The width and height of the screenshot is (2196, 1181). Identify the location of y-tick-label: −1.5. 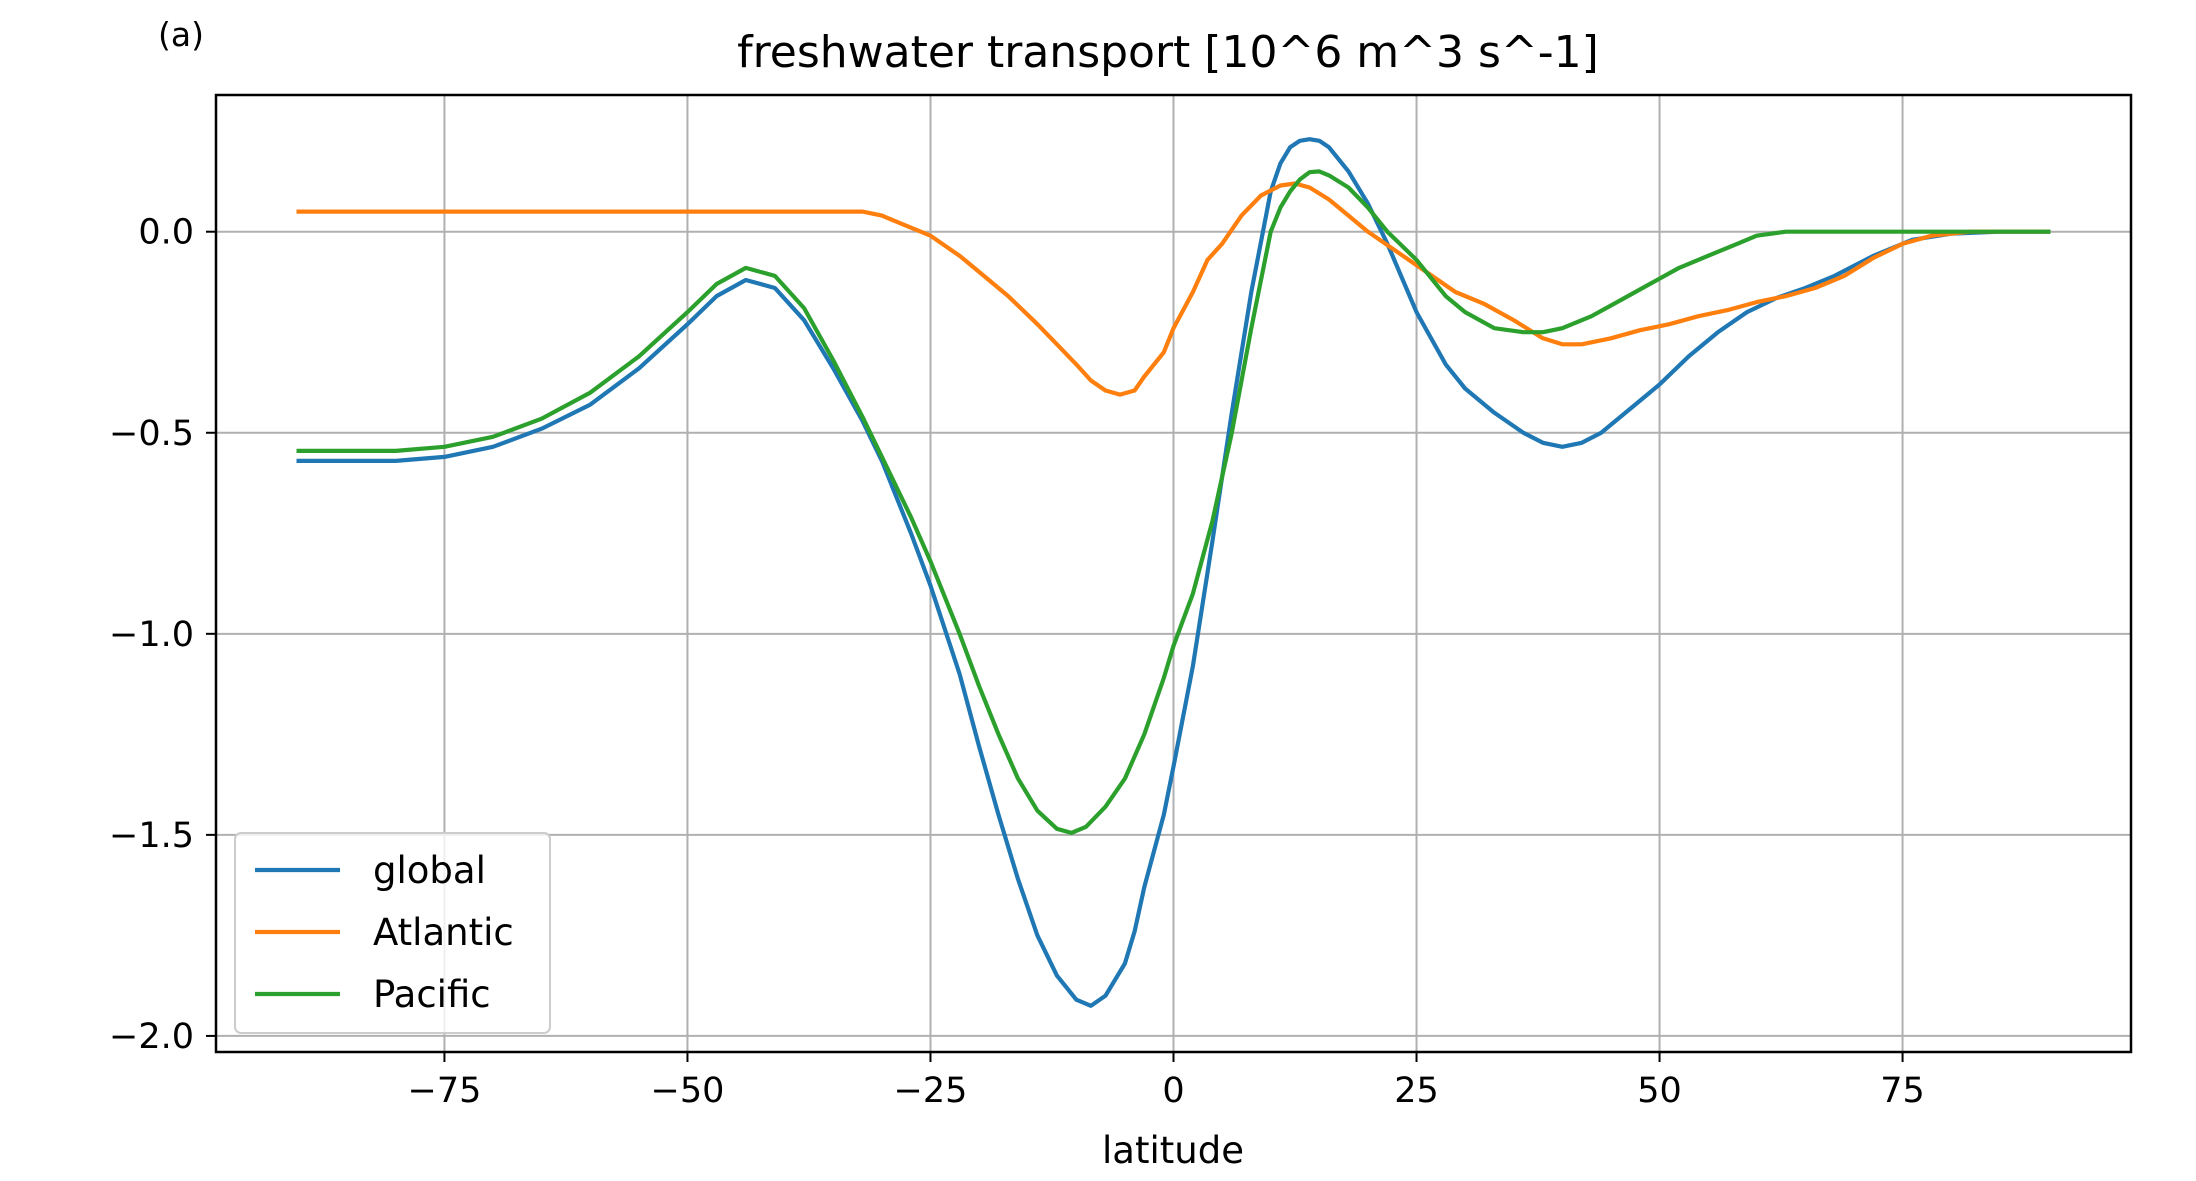
(151, 836).